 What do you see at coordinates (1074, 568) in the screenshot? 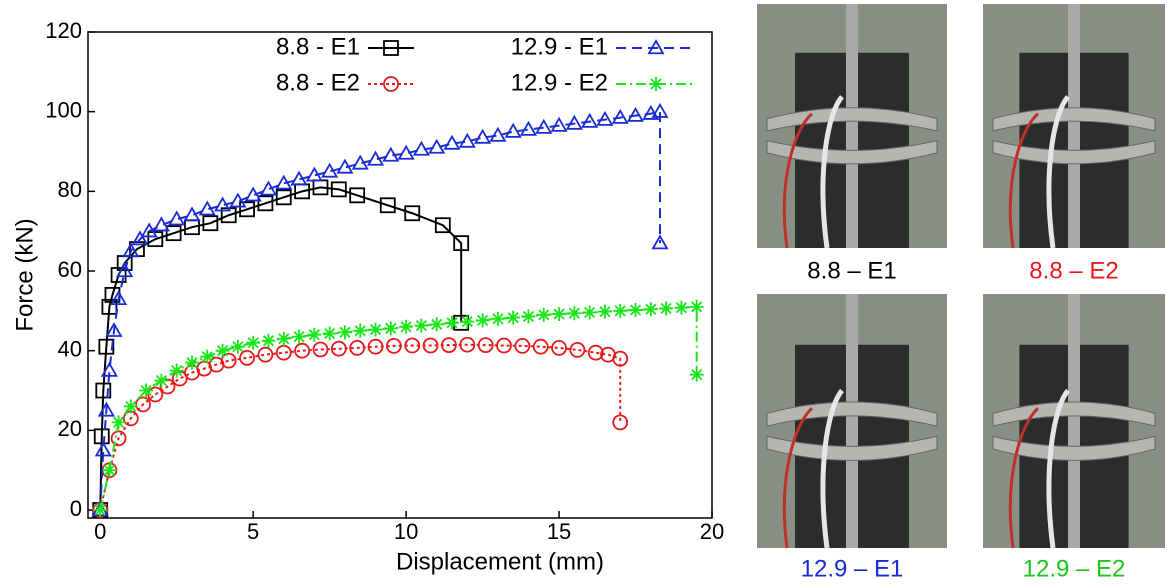
I see `photo-caption: 12.9 – E2` at bounding box center [1074, 568].